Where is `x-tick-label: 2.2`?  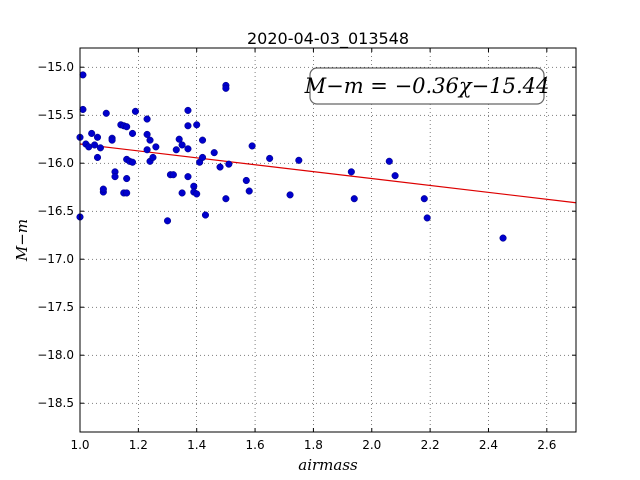 x-tick-label: 2.2 is located at coordinates (430, 445).